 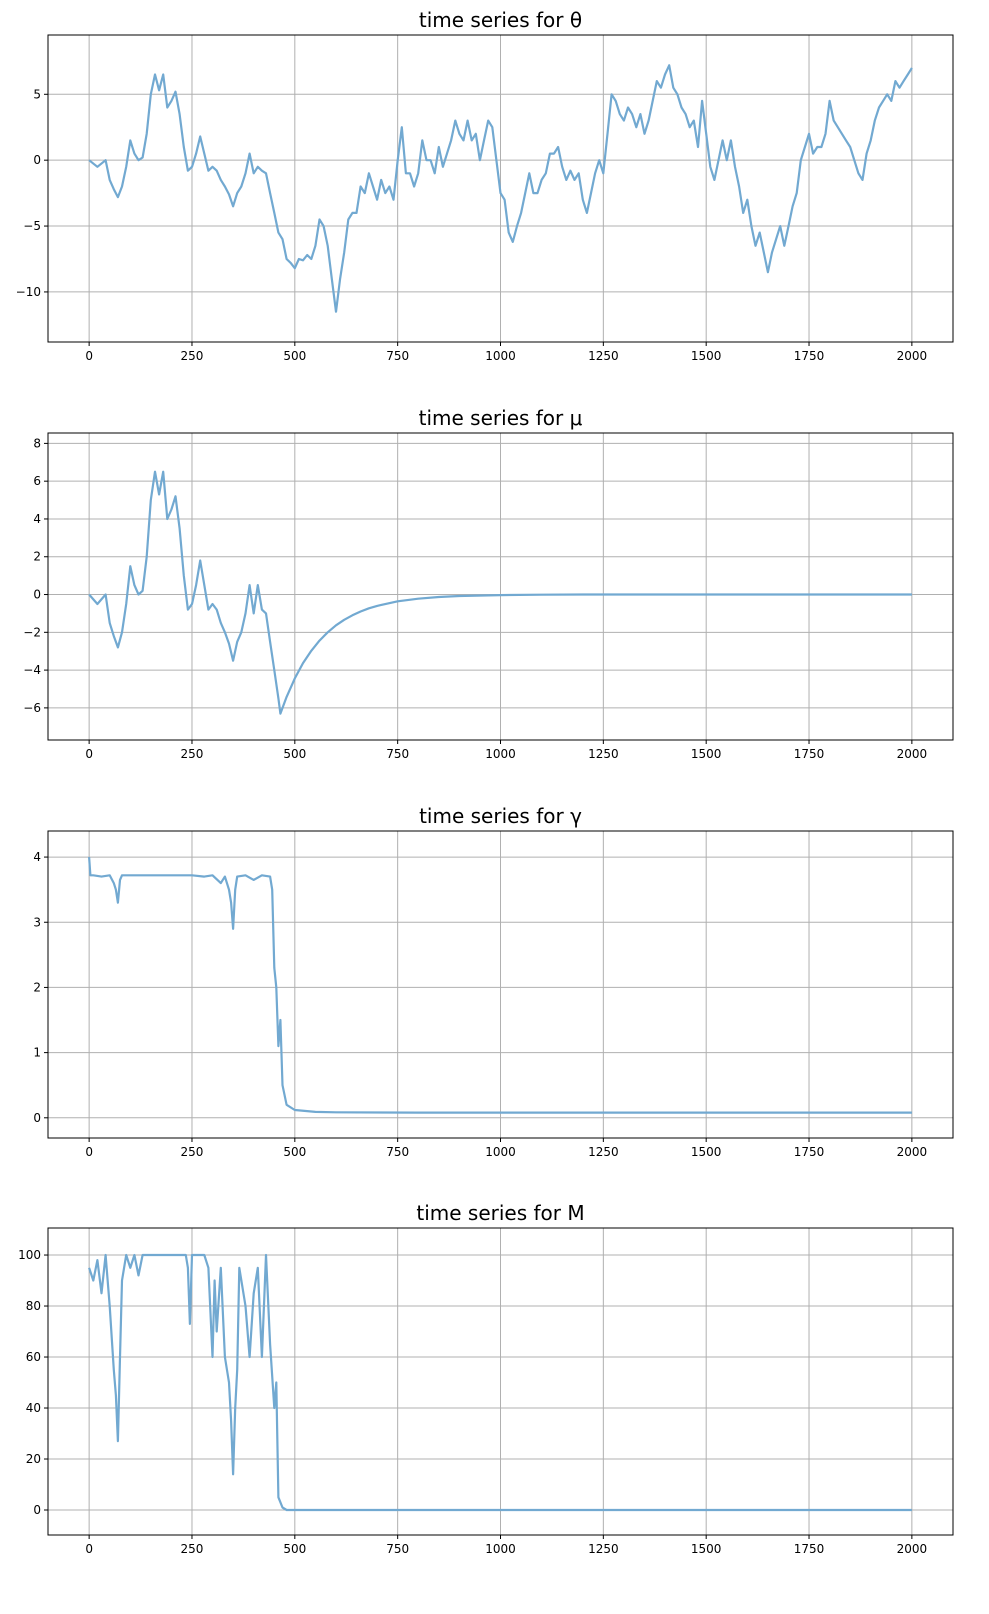 What do you see at coordinates (37, 443) in the screenshot?
I see `y-tick-label: 8` at bounding box center [37, 443].